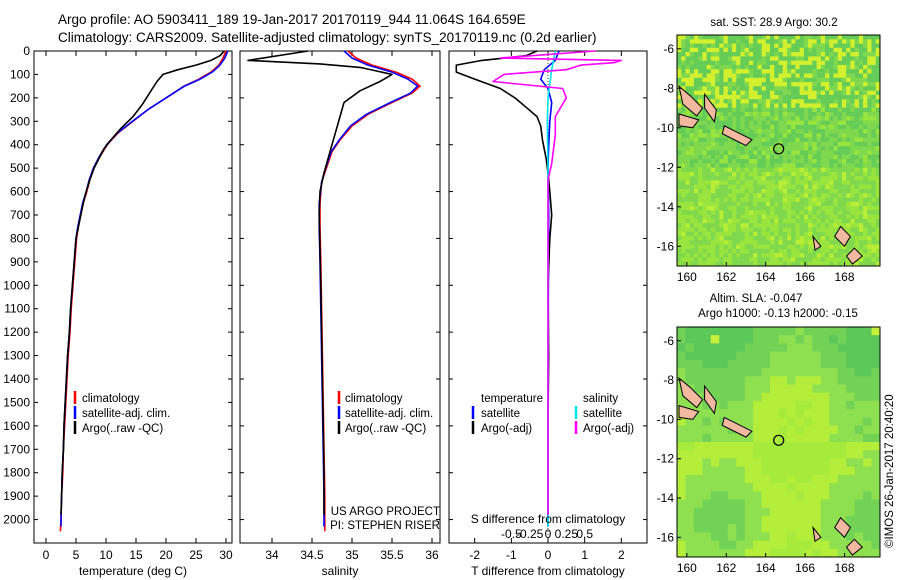 This screenshot has height=580, width=900. What do you see at coordinates (340, 571) in the screenshot?
I see `salinity-xlabel: salinity` at bounding box center [340, 571].